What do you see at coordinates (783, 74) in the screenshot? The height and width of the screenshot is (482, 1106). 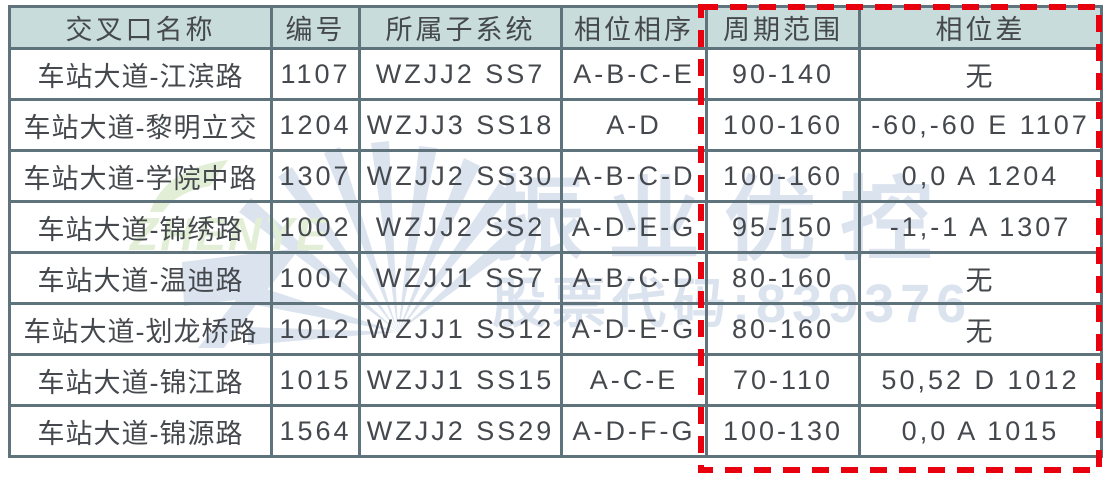 I see `cell-cycle-range: 90-140` at bounding box center [783, 74].